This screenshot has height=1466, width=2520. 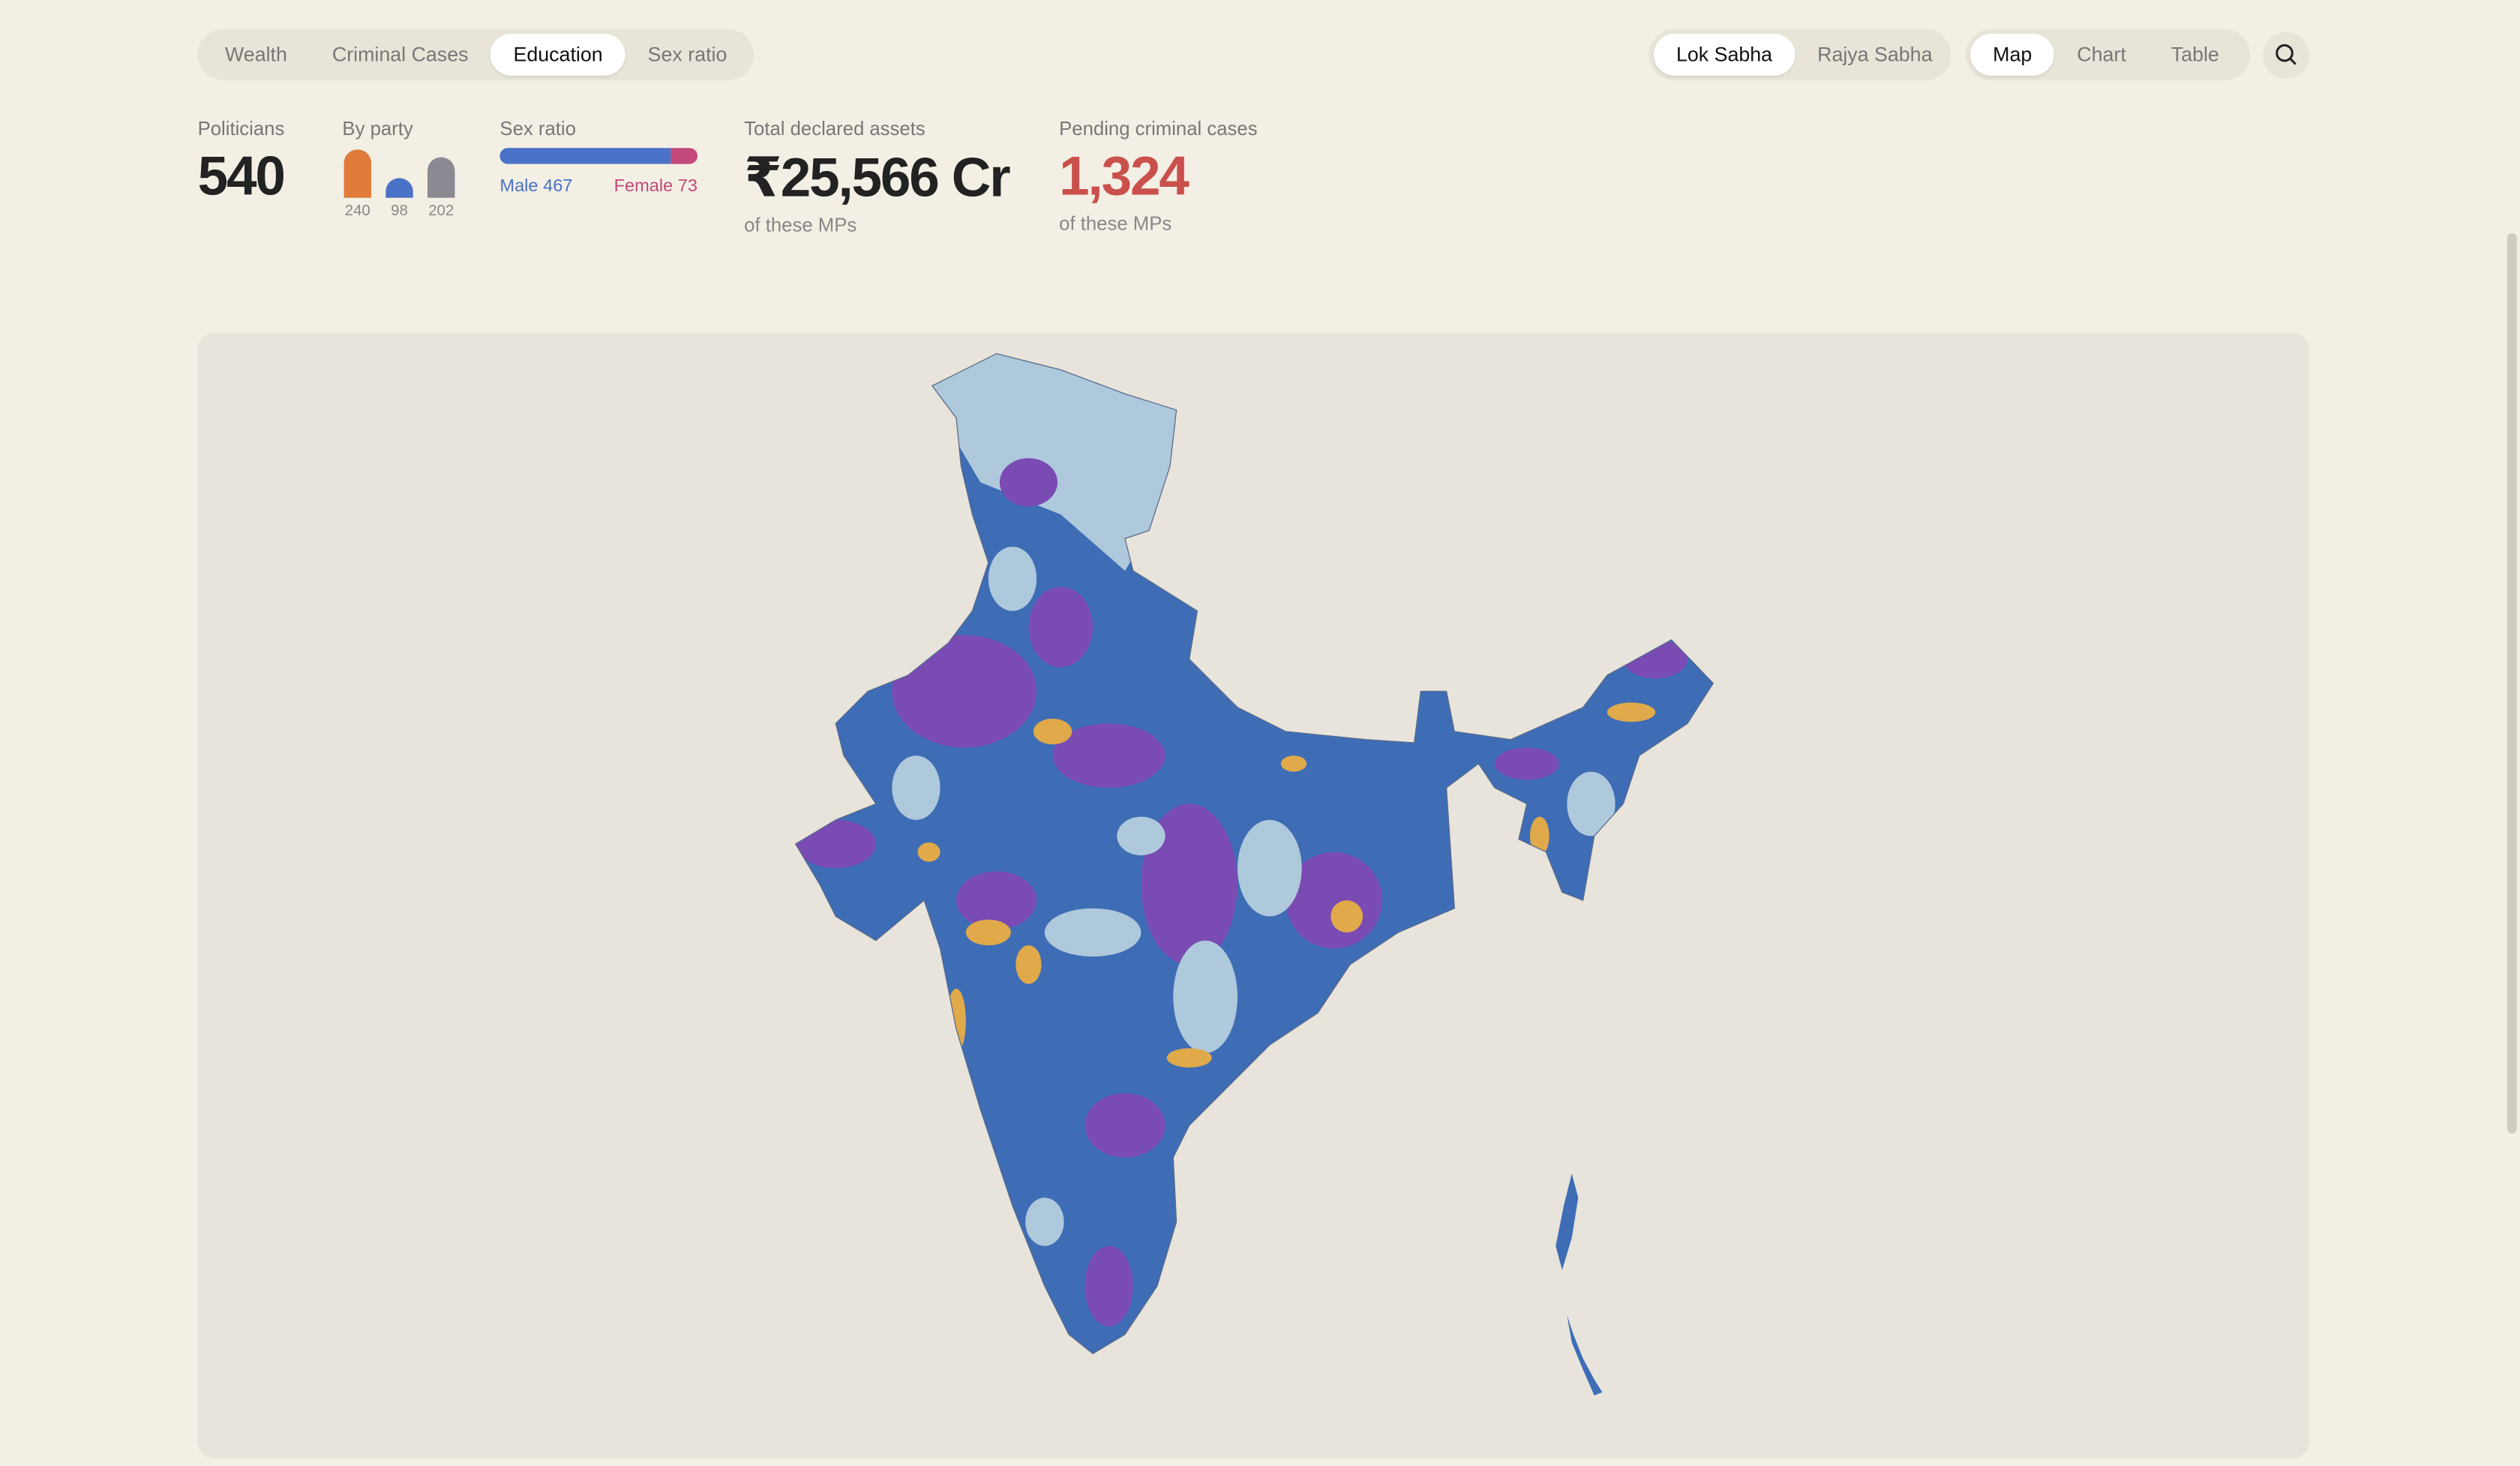 I want to click on female-bar, so click(x=684, y=156).